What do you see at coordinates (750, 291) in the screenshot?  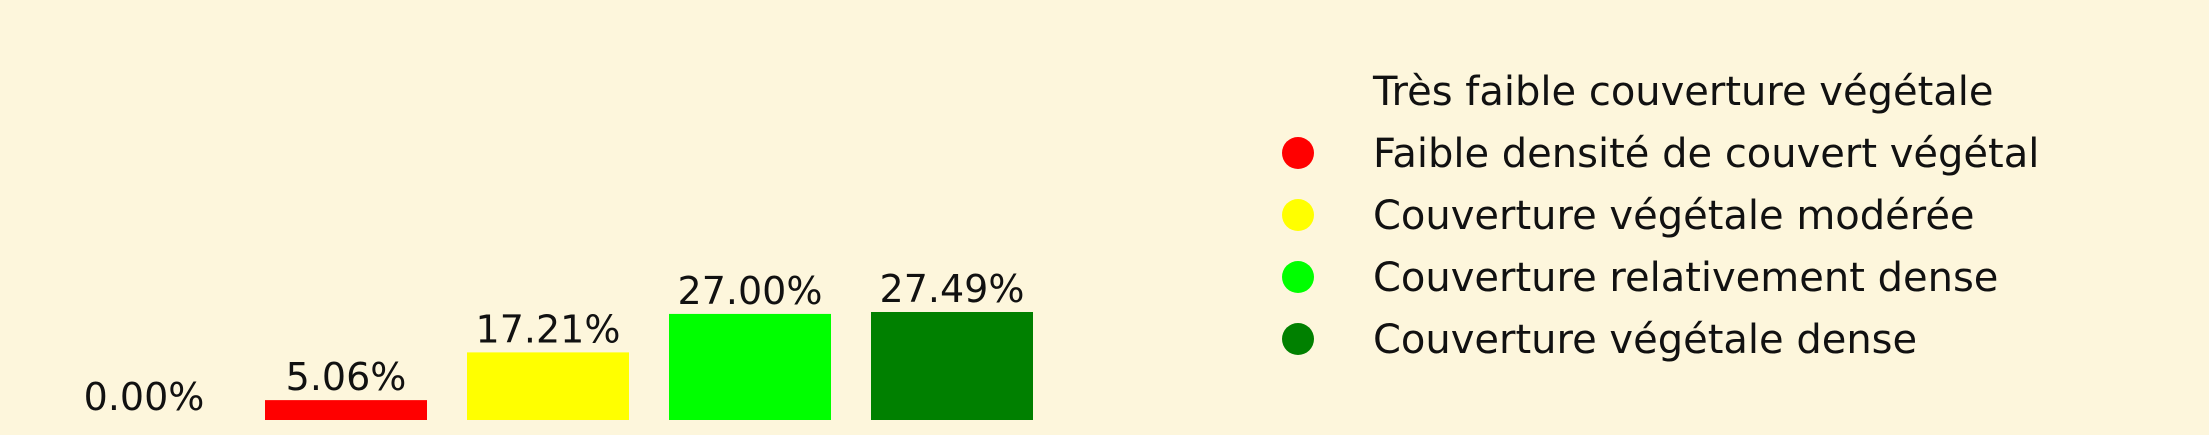 I see `bar-value-label: 27.00%` at bounding box center [750, 291].